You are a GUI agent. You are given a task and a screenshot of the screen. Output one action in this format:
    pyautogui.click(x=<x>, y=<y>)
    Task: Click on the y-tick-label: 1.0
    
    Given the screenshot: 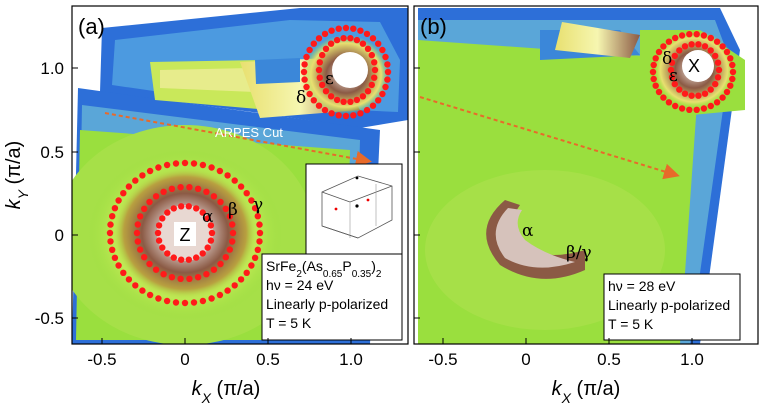 What is the action you would take?
    pyautogui.click(x=52, y=68)
    